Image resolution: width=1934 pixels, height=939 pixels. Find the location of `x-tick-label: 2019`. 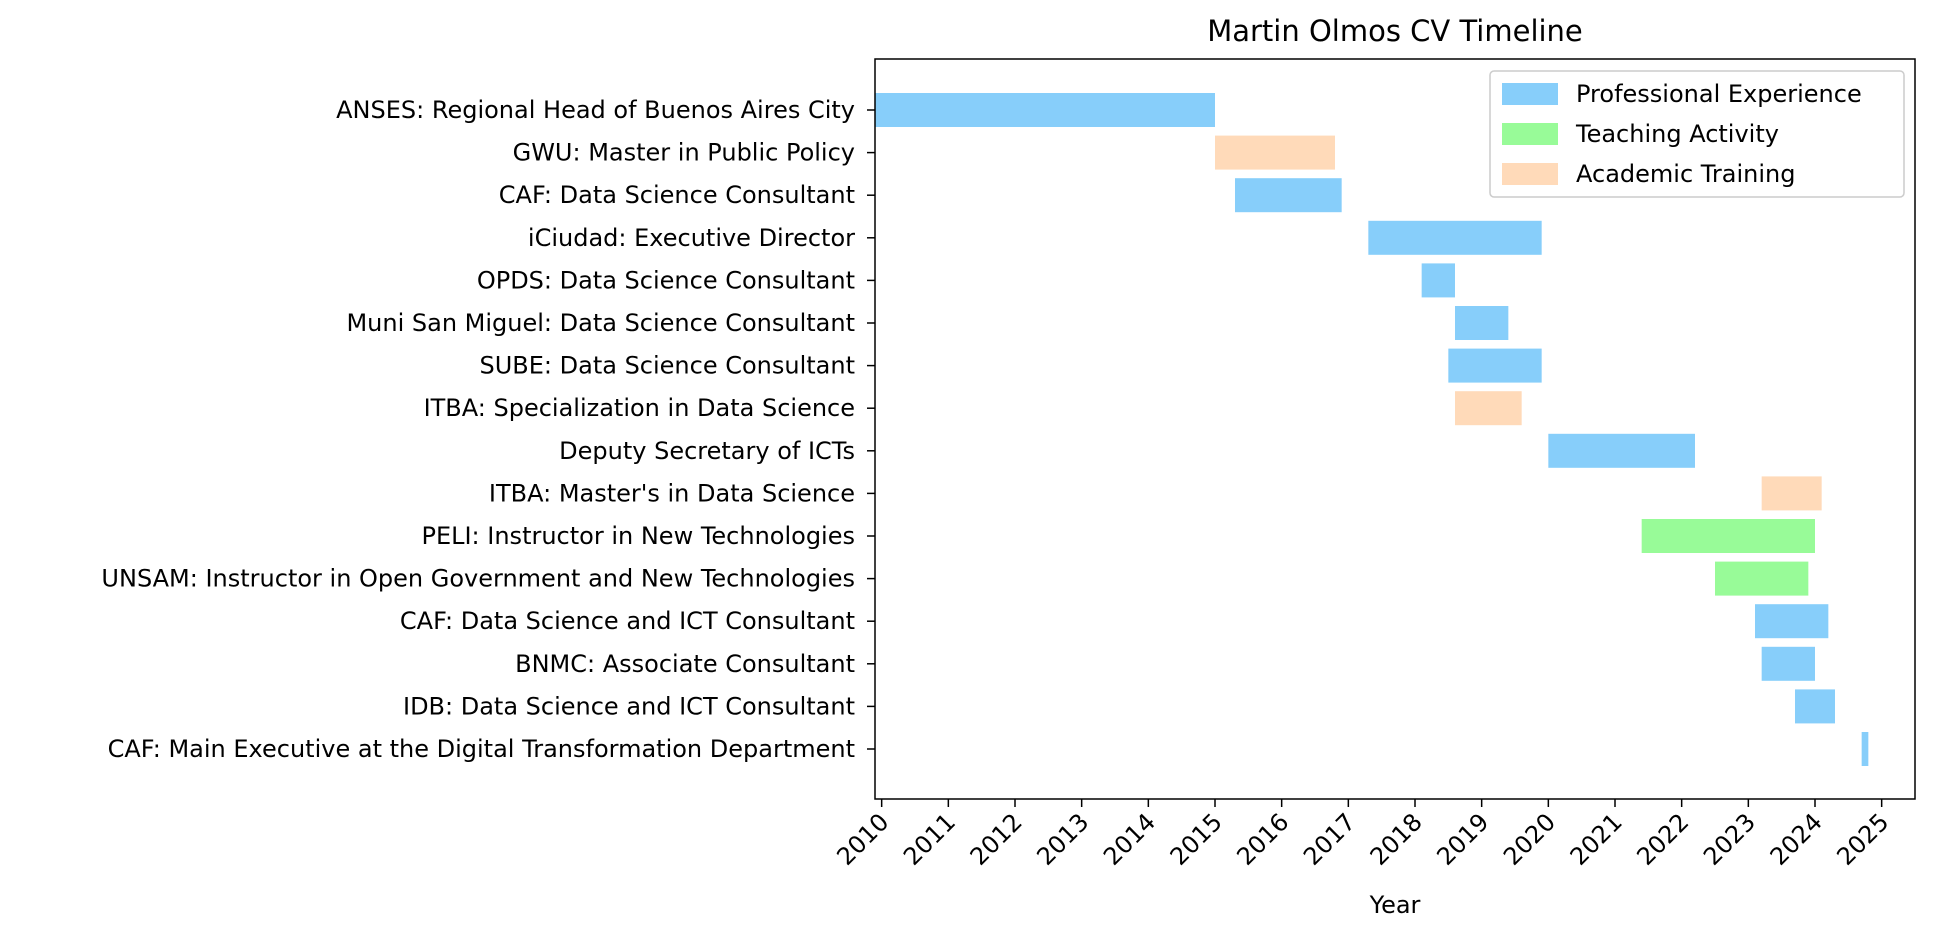

x-tick-label: 2019 is located at coordinates (1462, 839).